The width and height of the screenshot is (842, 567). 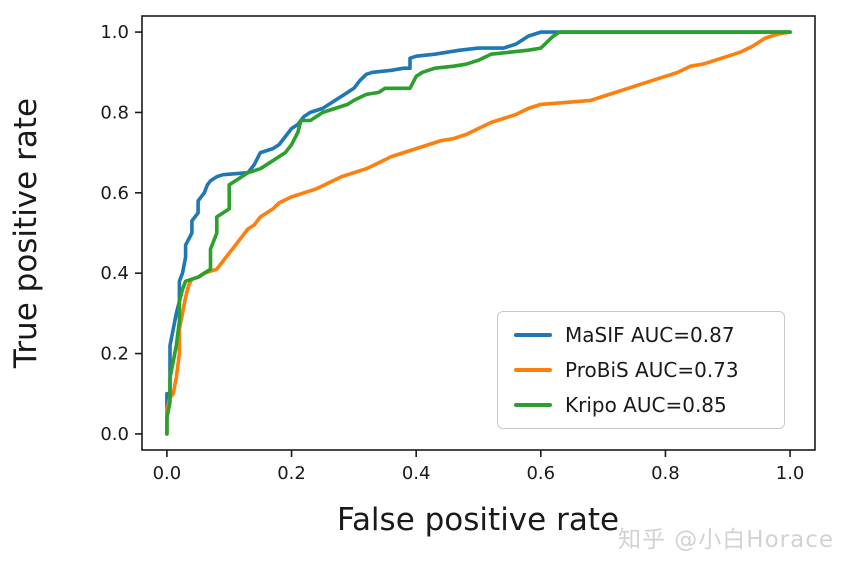 What do you see at coordinates (114, 354) in the screenshot?
I see `y-tick-label: 0.2` at bounding box center [114, 354].